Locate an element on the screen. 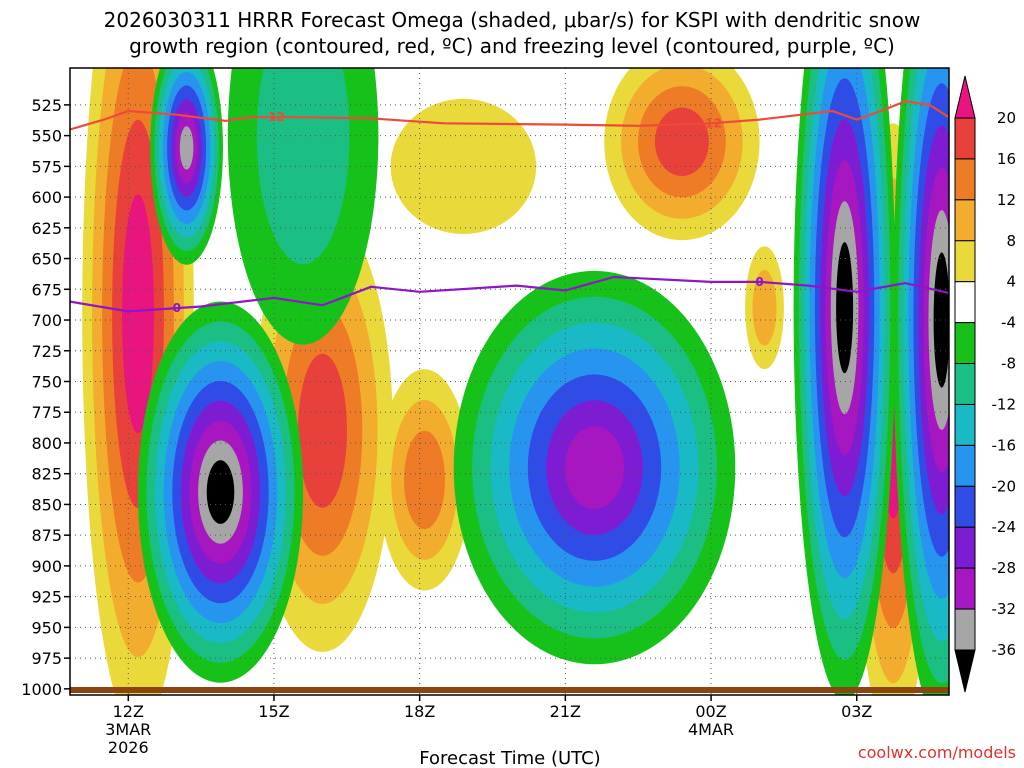 This screenshot has height=768, width=1024. x-tick-label: 15Z is located at coordinates (273, 711).